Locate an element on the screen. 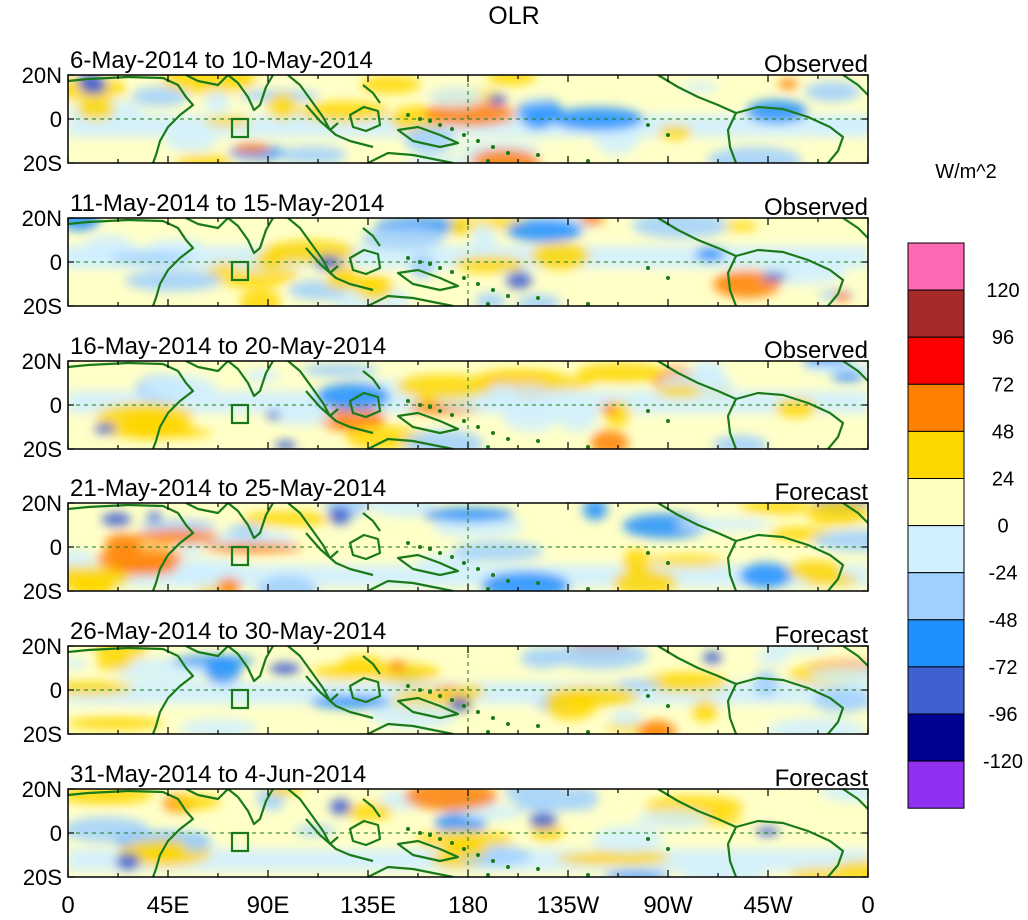 The width and height of the screenshot is (1028, 920). figure-title: OLR is located at coordinates (514, 16).